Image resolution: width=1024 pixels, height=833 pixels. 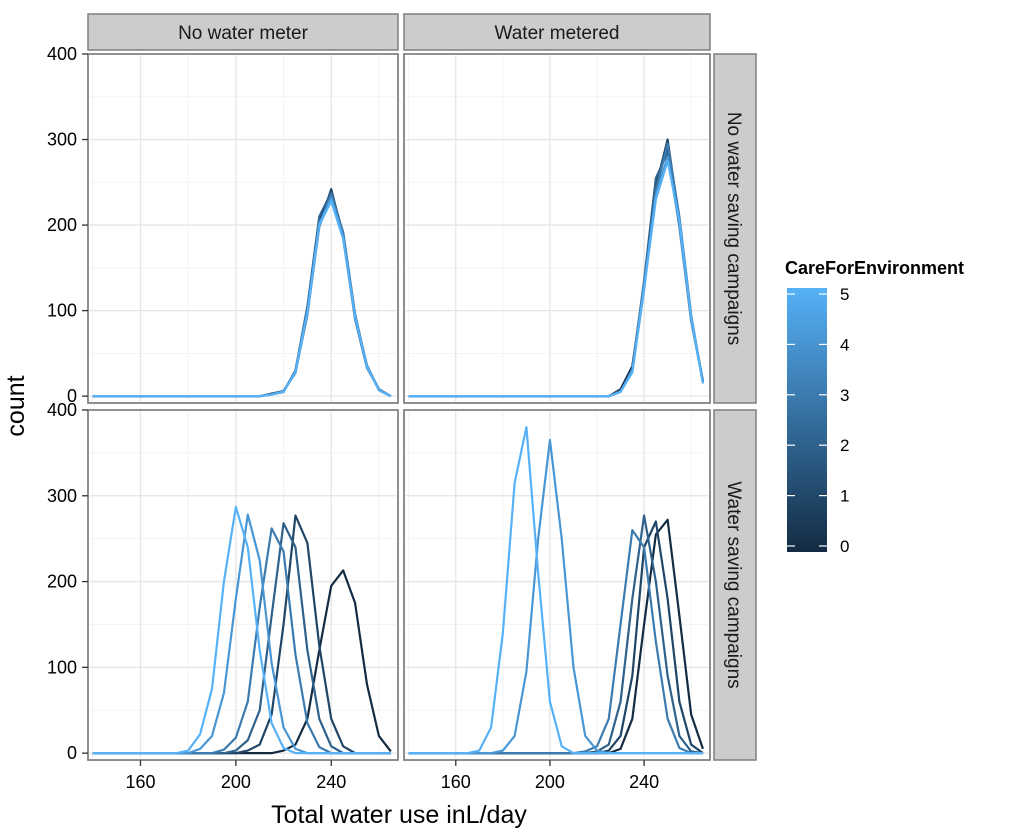 I want to click on row-strip-label: Water saving campaigns, so click(x=733, y=584).